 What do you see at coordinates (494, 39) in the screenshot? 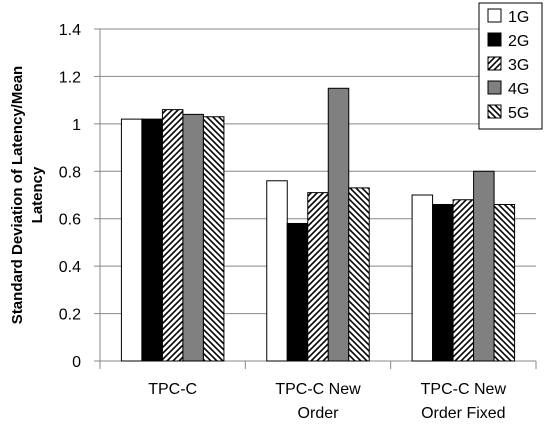
I see `legend-swatch-2G` at bounding box center [494, 39].